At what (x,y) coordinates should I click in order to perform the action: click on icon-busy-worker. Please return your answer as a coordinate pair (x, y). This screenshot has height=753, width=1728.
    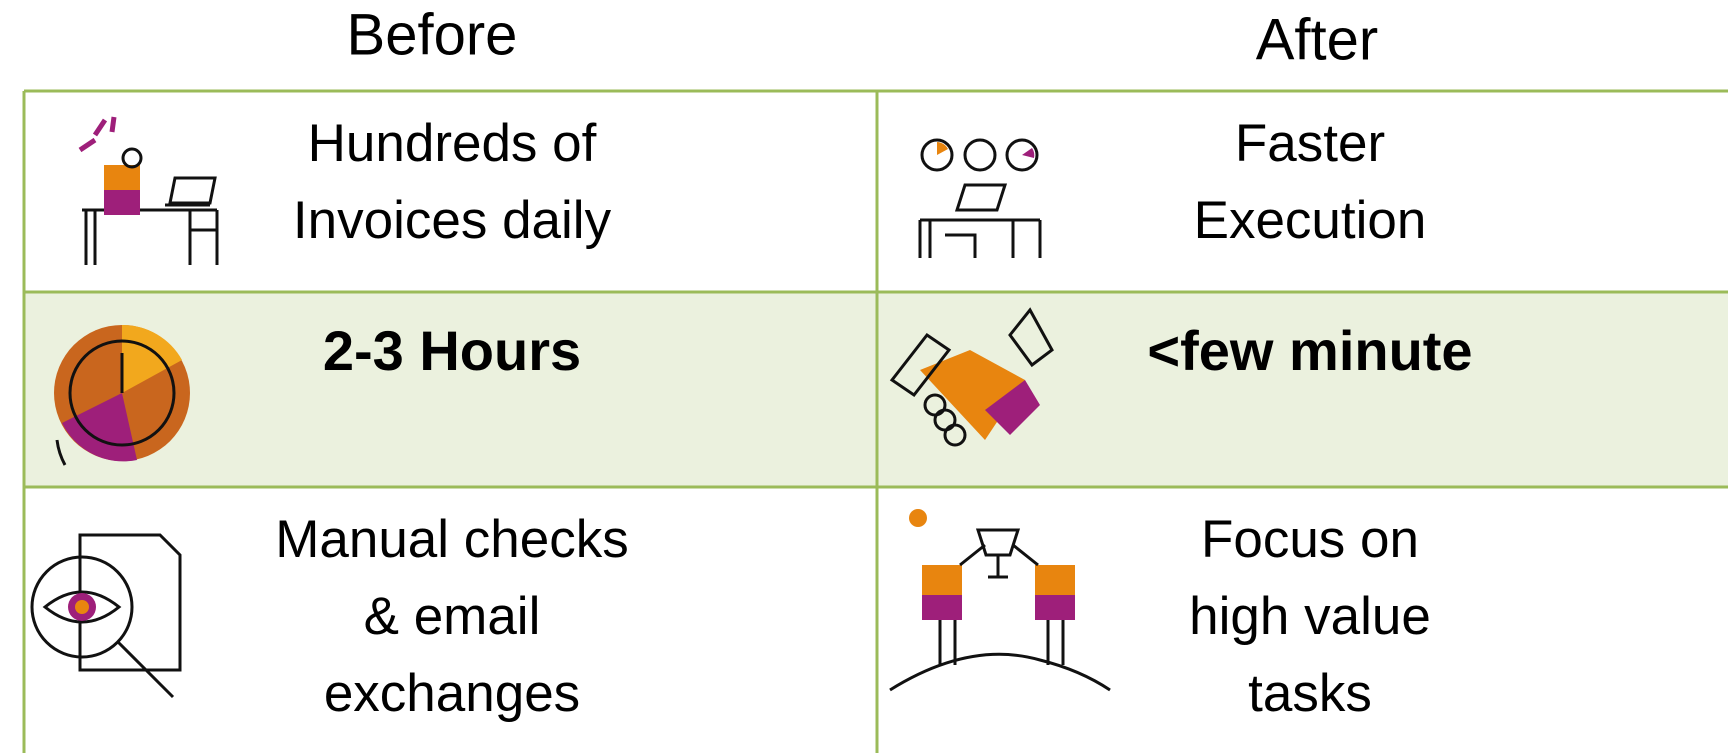
    Looking at the image, I should click on (148, 190).